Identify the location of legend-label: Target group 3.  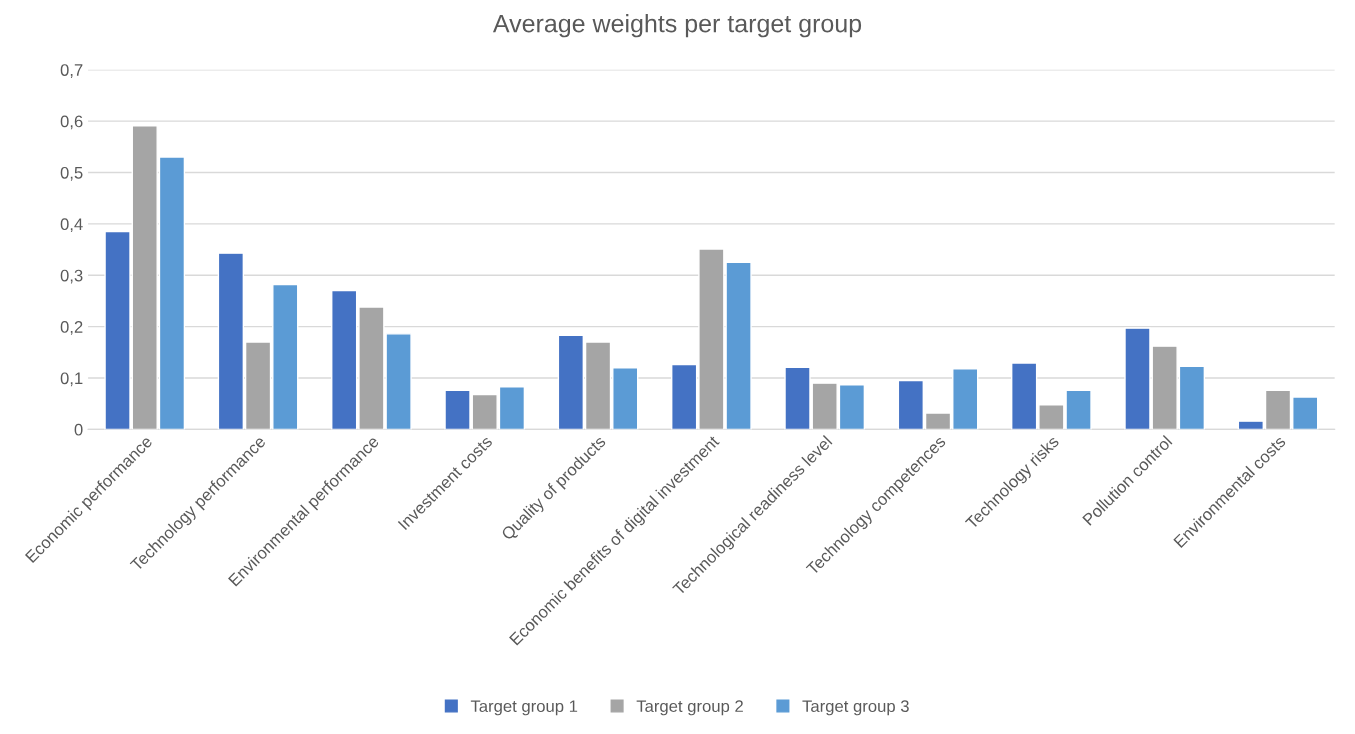
(855, 708).